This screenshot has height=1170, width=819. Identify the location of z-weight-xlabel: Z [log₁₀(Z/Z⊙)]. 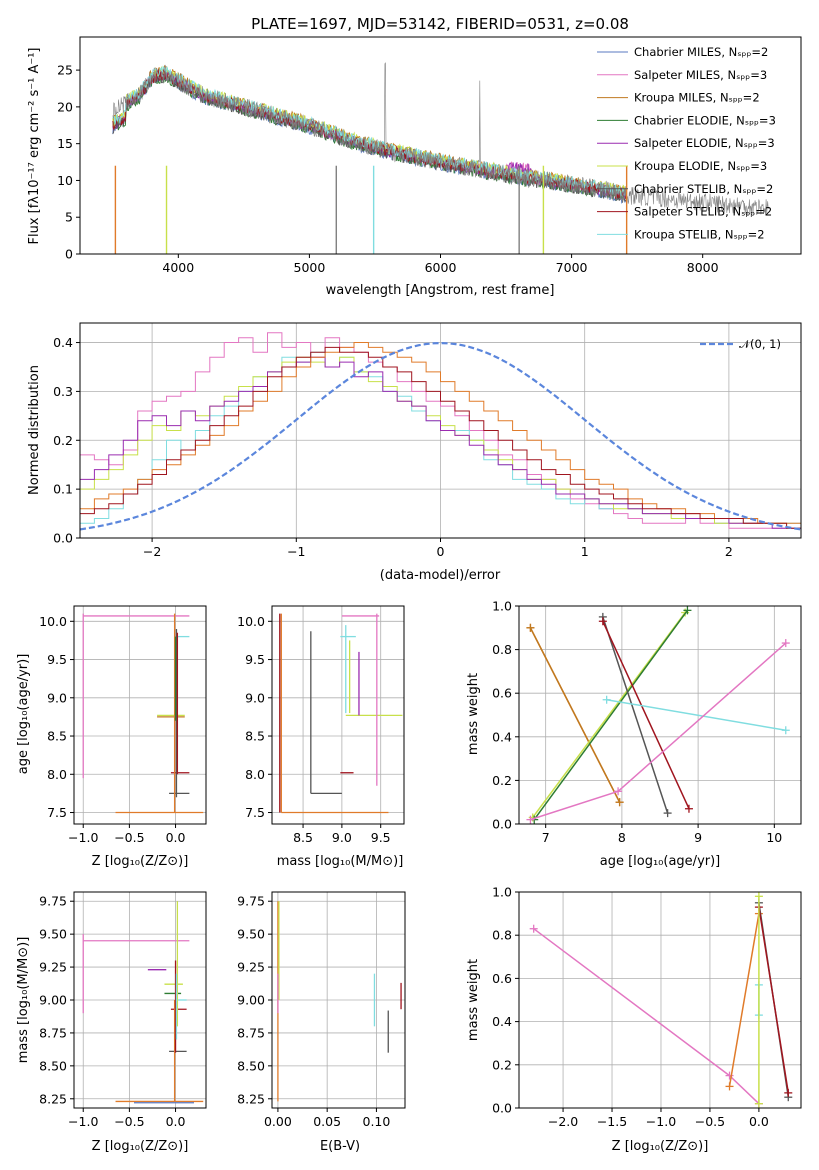
(660, 1146).